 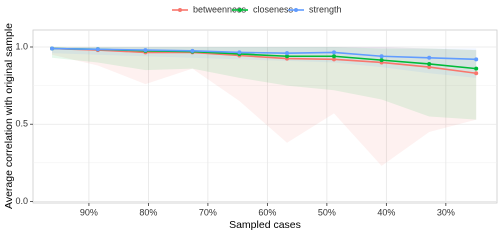 I want to click on legend-label: strength, so click(x=325, y=9).